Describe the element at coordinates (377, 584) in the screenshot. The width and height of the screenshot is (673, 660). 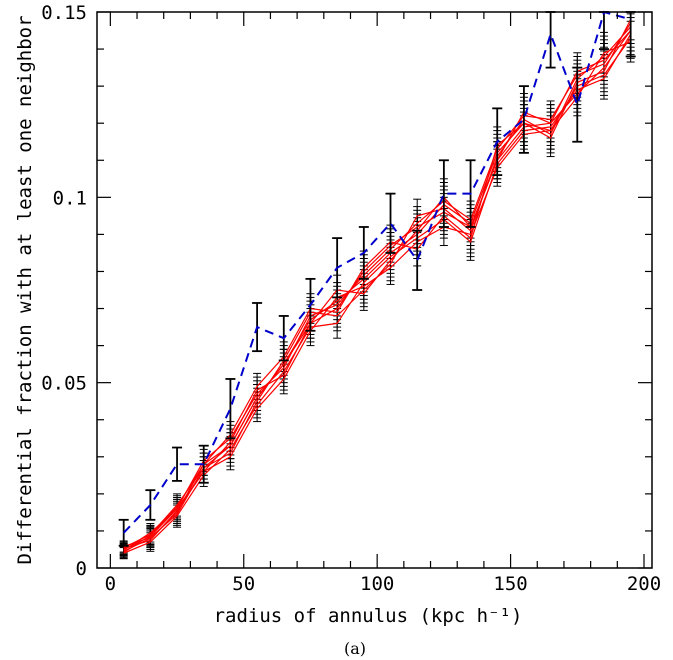
I see `x-tick-label: 100` at that location.